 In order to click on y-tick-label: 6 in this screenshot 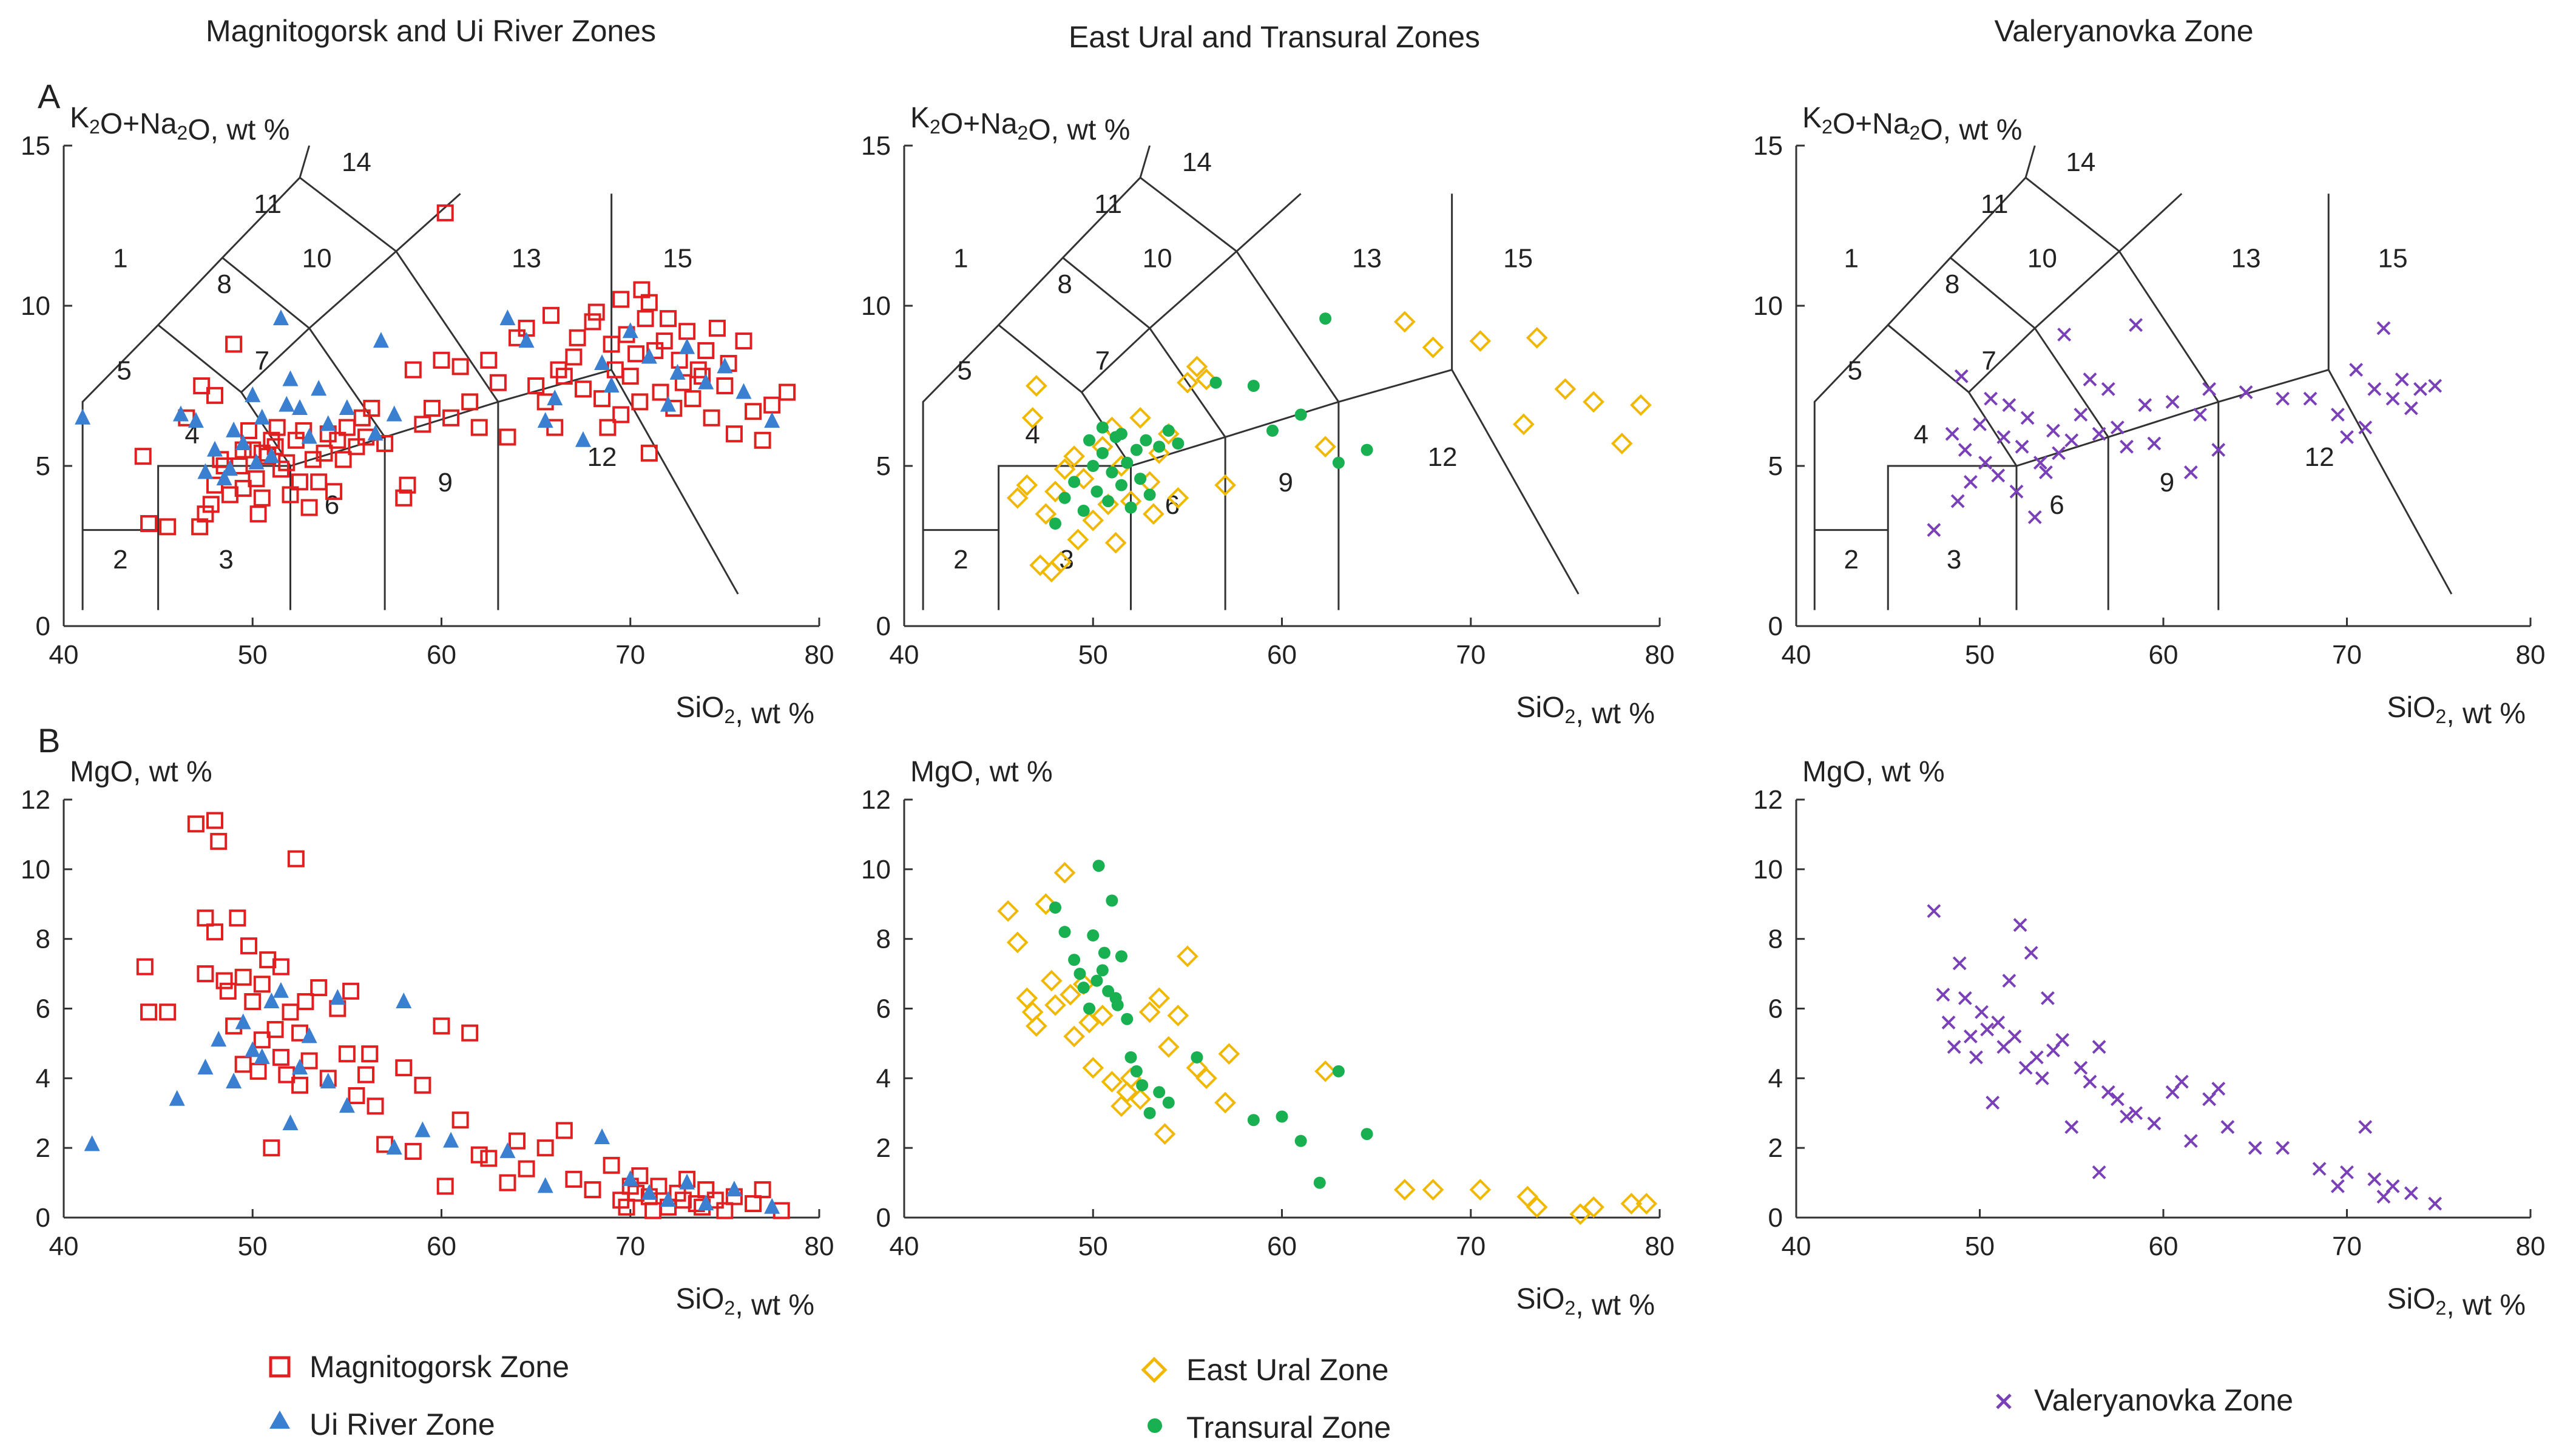, I will do `click(1775, 1009)`.